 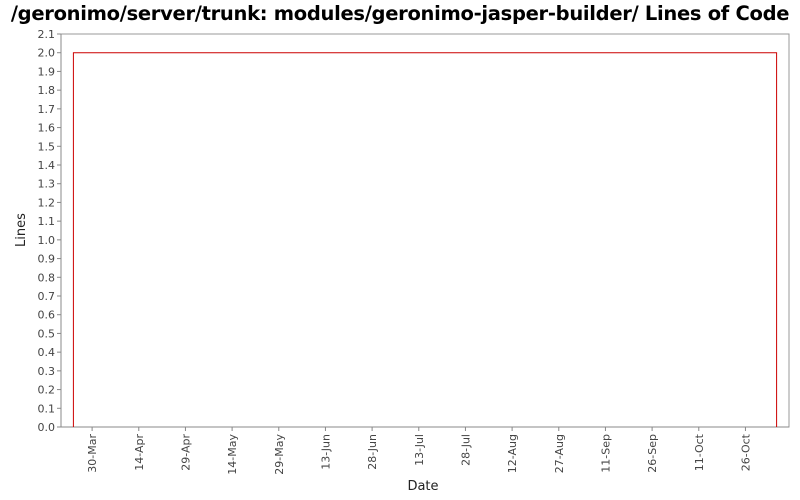 What do you see at coordinates (47, 90) in the screenshot?
I see `y-tick-label: 1.8` at bounding box center [47, 90].